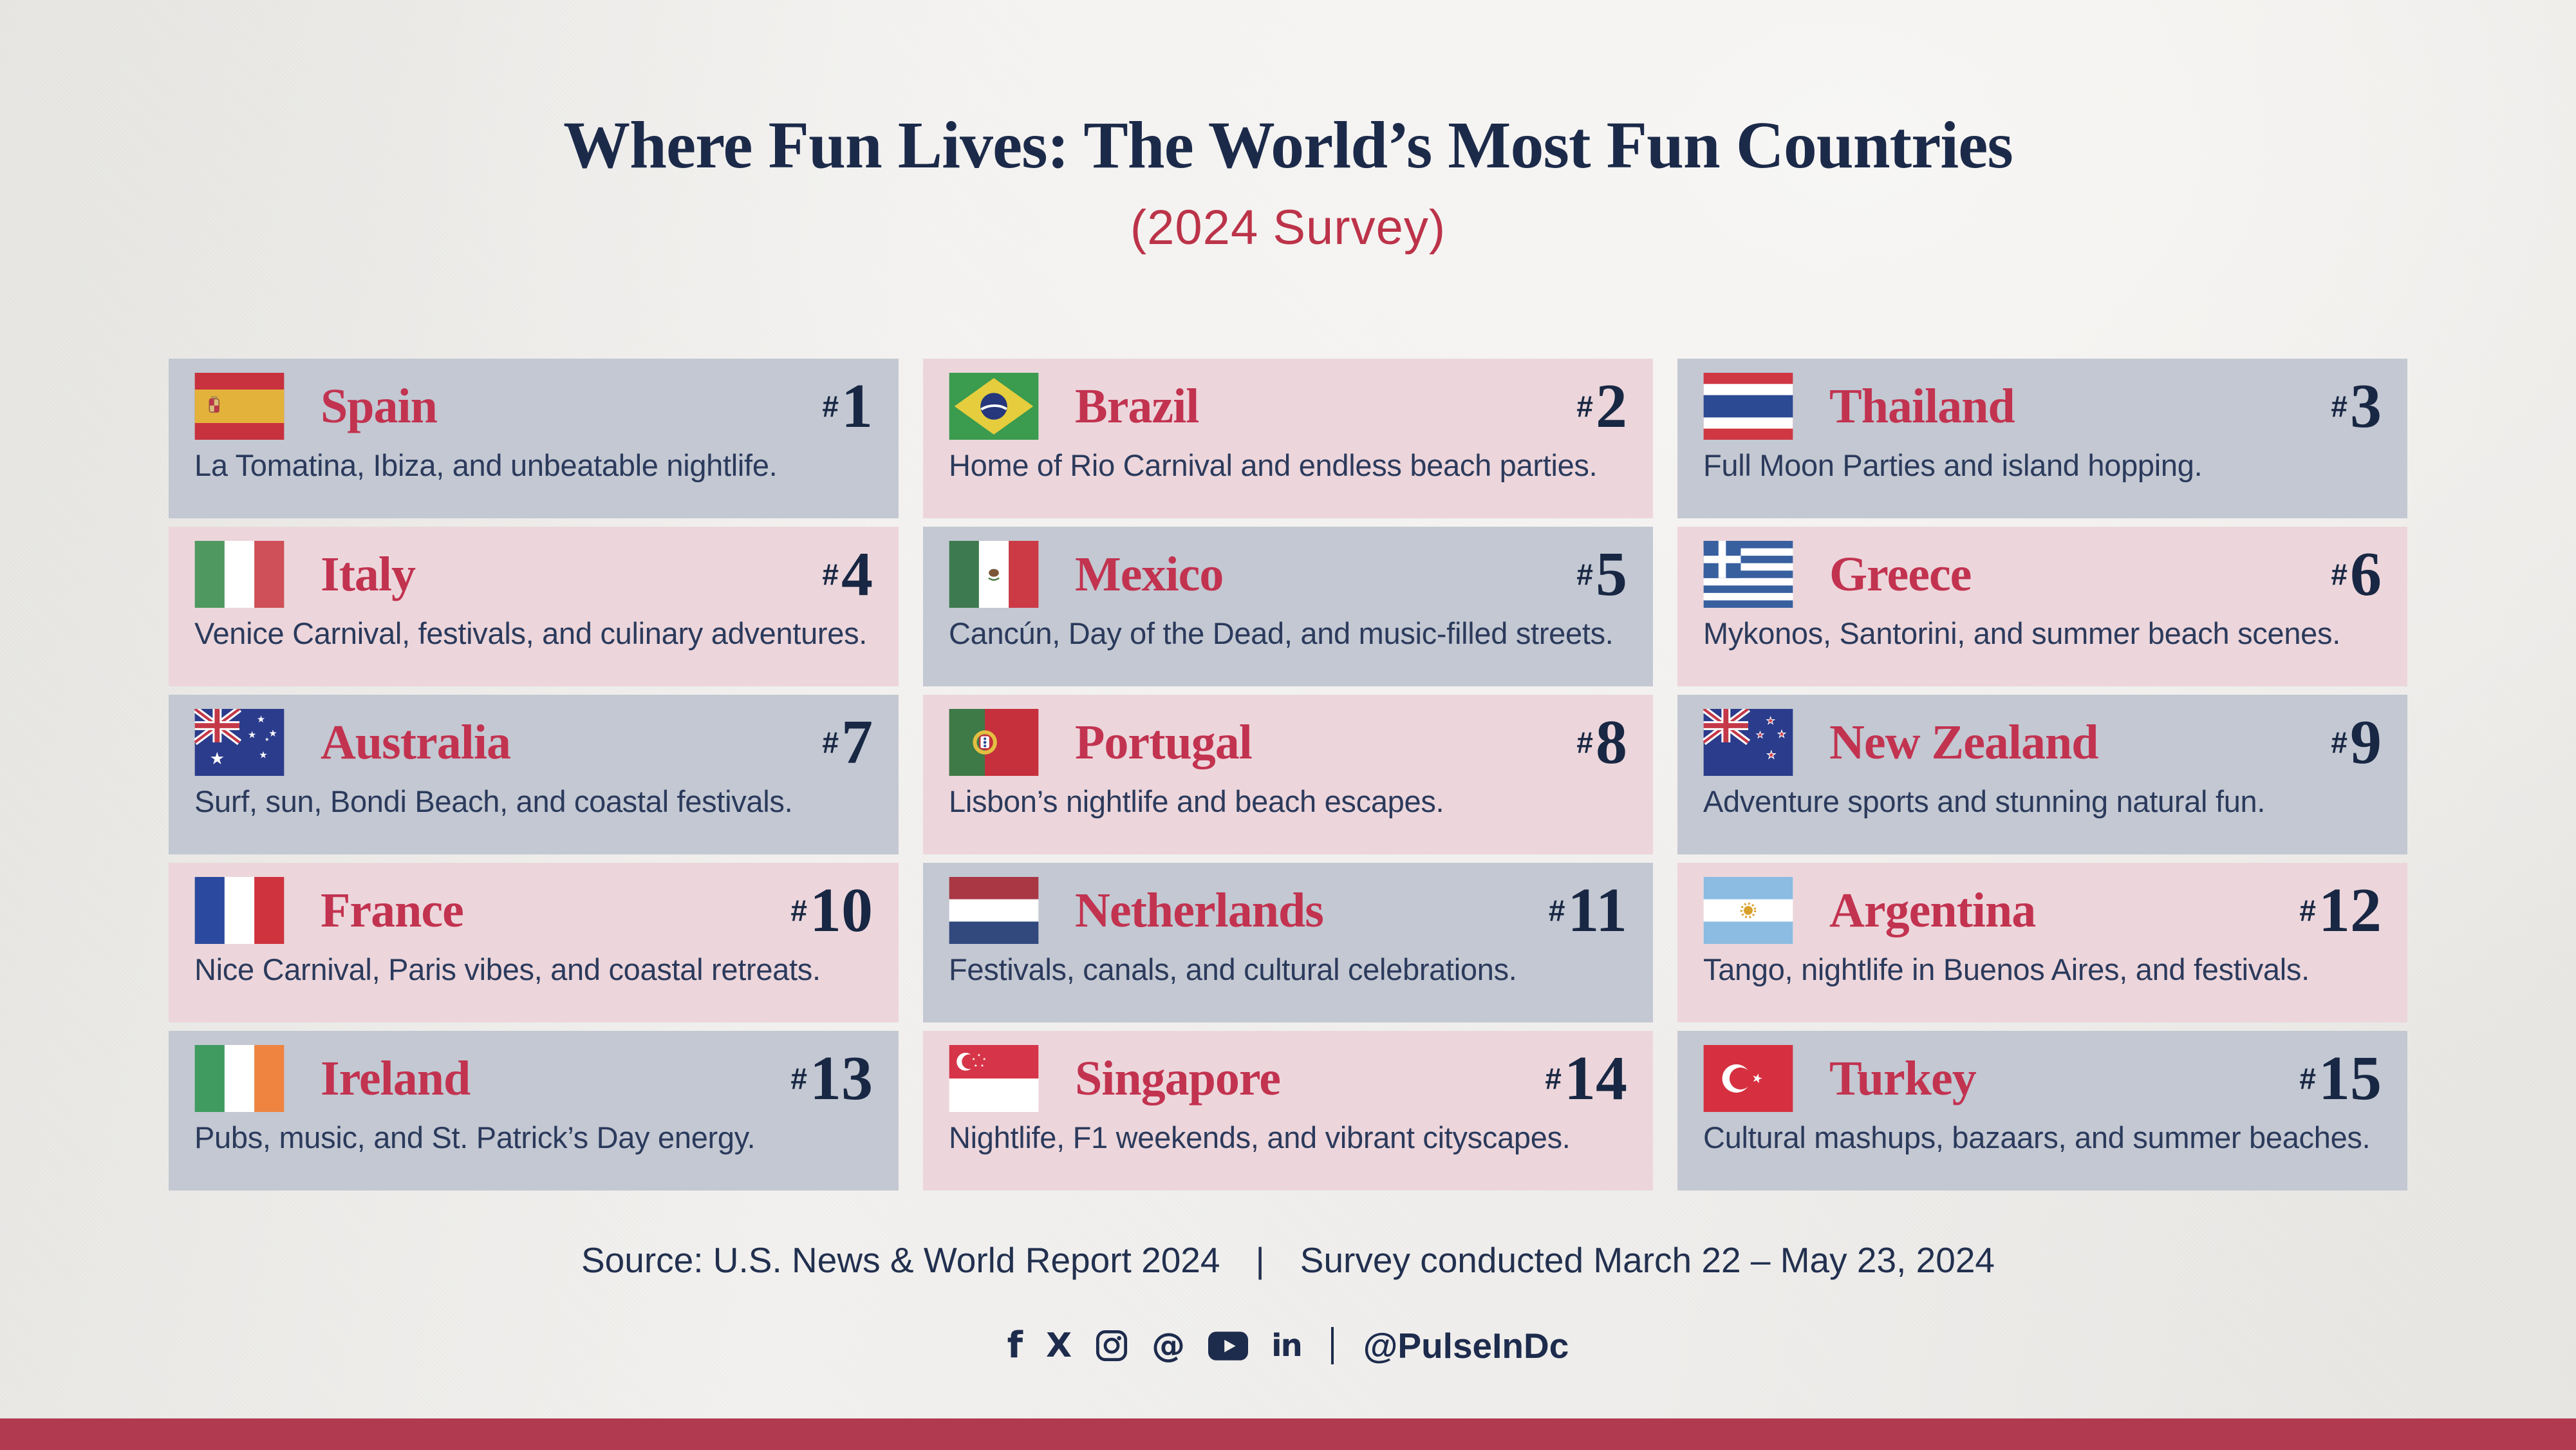  I want to click on country-name: France, so click(393, 910).